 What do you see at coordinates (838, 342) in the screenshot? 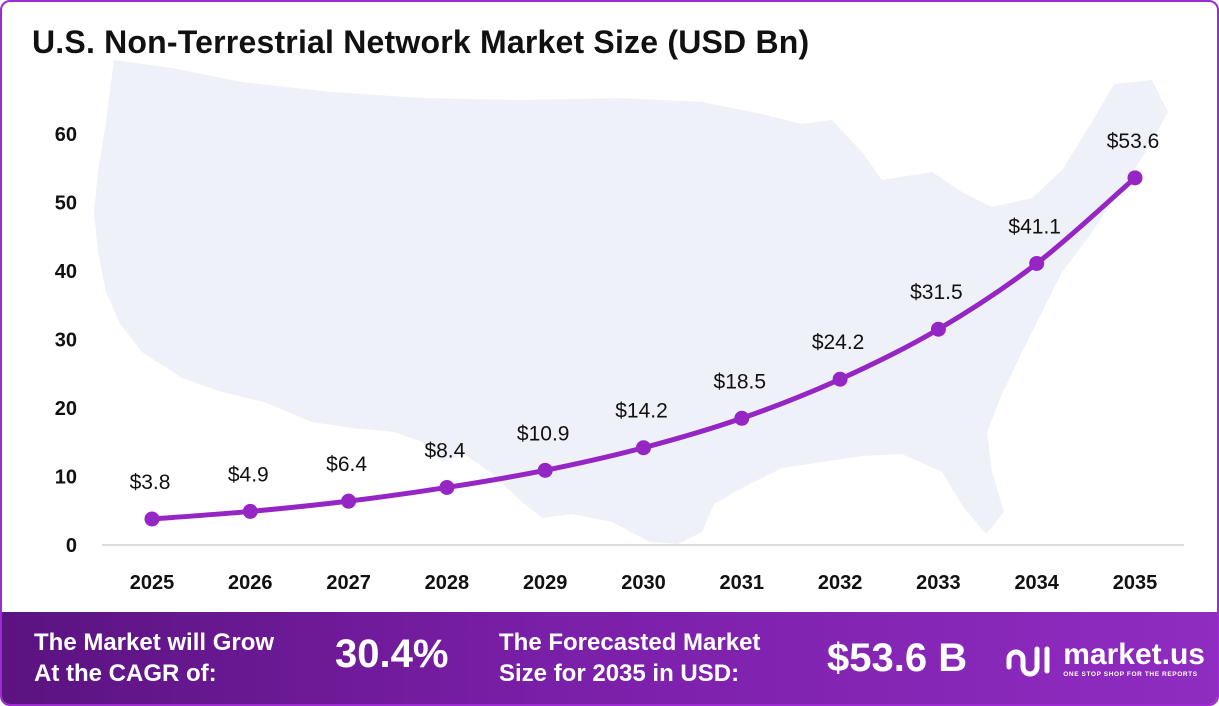
I see `data-label: $24.2` at bounding box center [838, 342].